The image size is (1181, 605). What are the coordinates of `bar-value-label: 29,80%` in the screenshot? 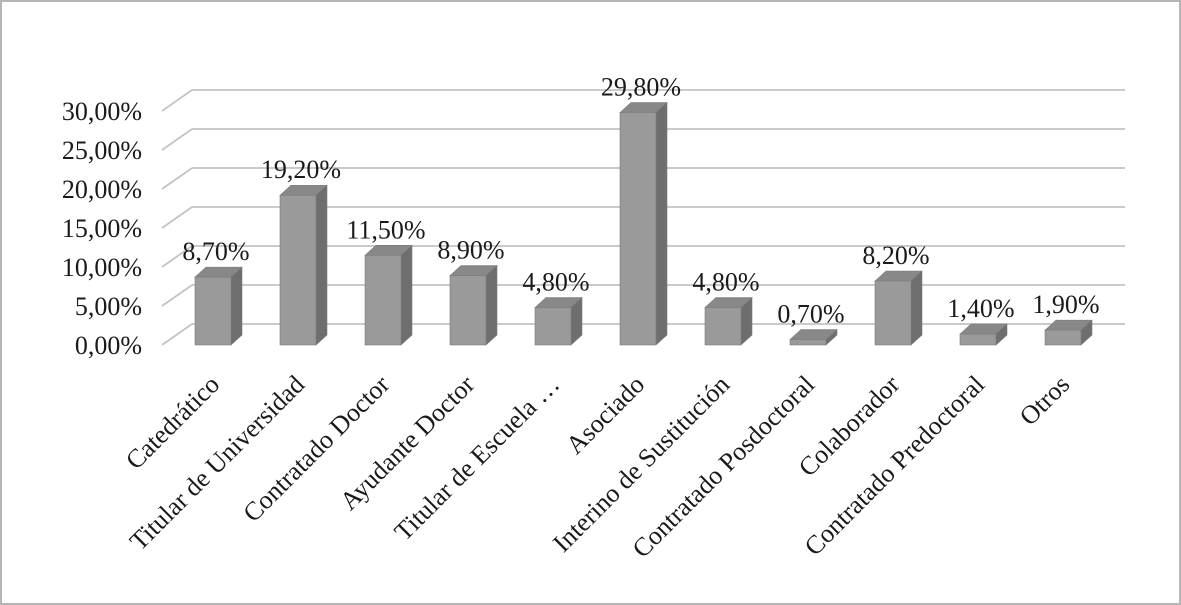 It's located at (641, 87).